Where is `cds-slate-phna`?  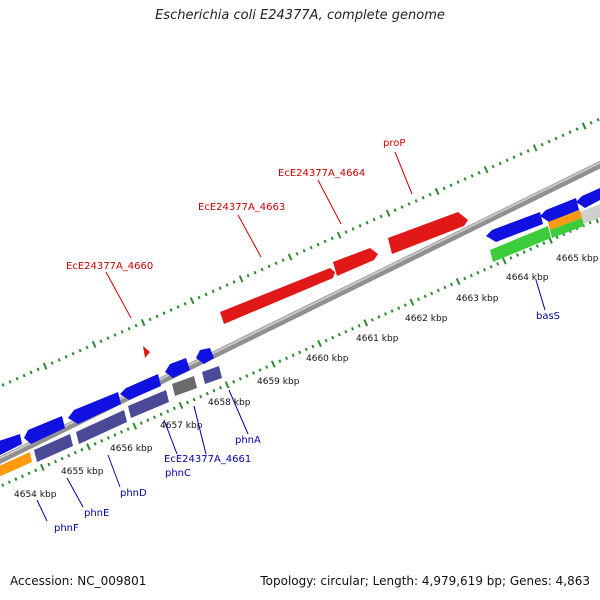 cds-slate-phna is located at coordinates (212, 375).